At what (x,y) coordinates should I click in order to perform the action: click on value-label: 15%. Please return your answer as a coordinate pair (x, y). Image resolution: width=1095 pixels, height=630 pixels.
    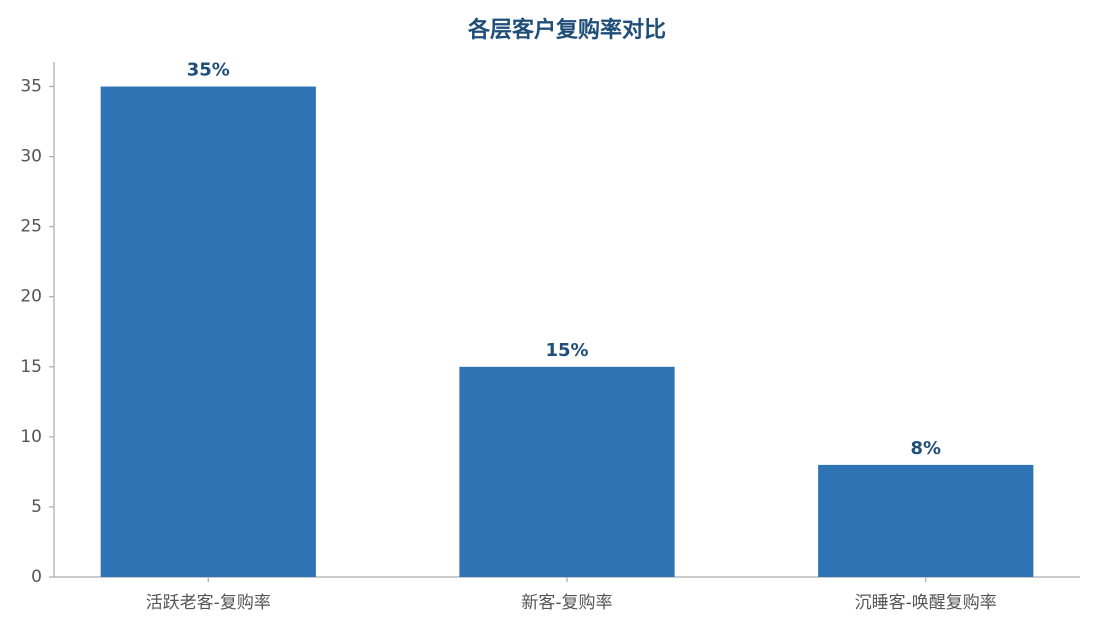
    Looking at the image, I should click on (566, 350).